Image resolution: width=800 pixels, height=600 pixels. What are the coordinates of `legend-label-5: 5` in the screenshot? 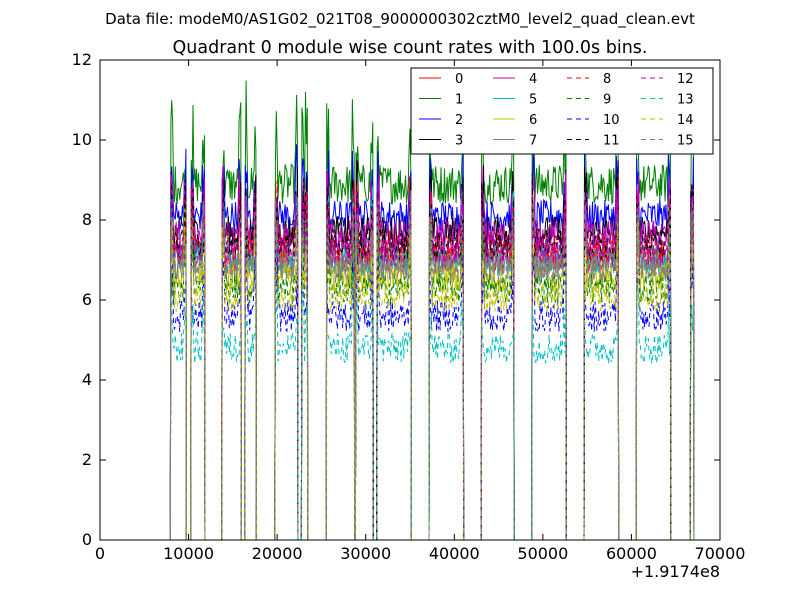 It's located at (533, 100).